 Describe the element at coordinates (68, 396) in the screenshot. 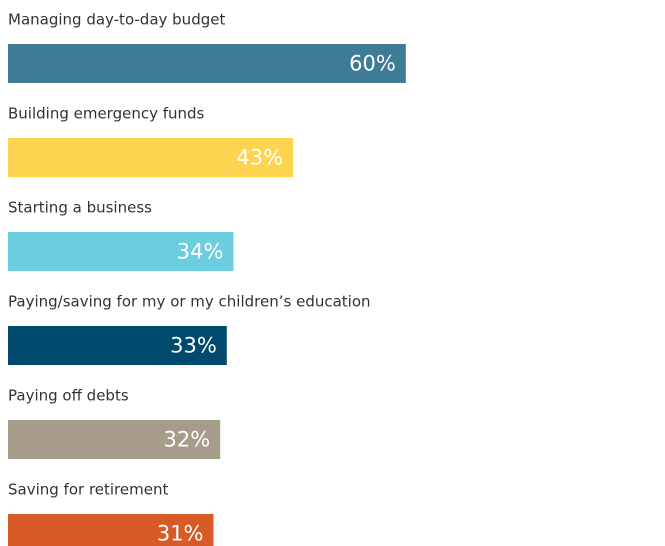

I see `category-label: Paying off debts` at that location.